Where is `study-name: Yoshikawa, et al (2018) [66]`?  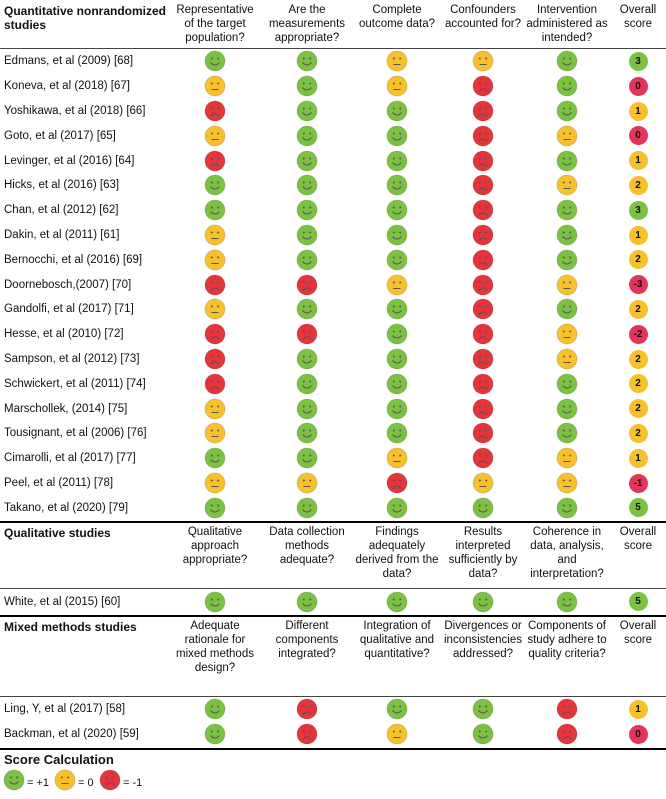 study-name: Yoshikawa, et al (2018) [66] is located at coordinates (75, 111).